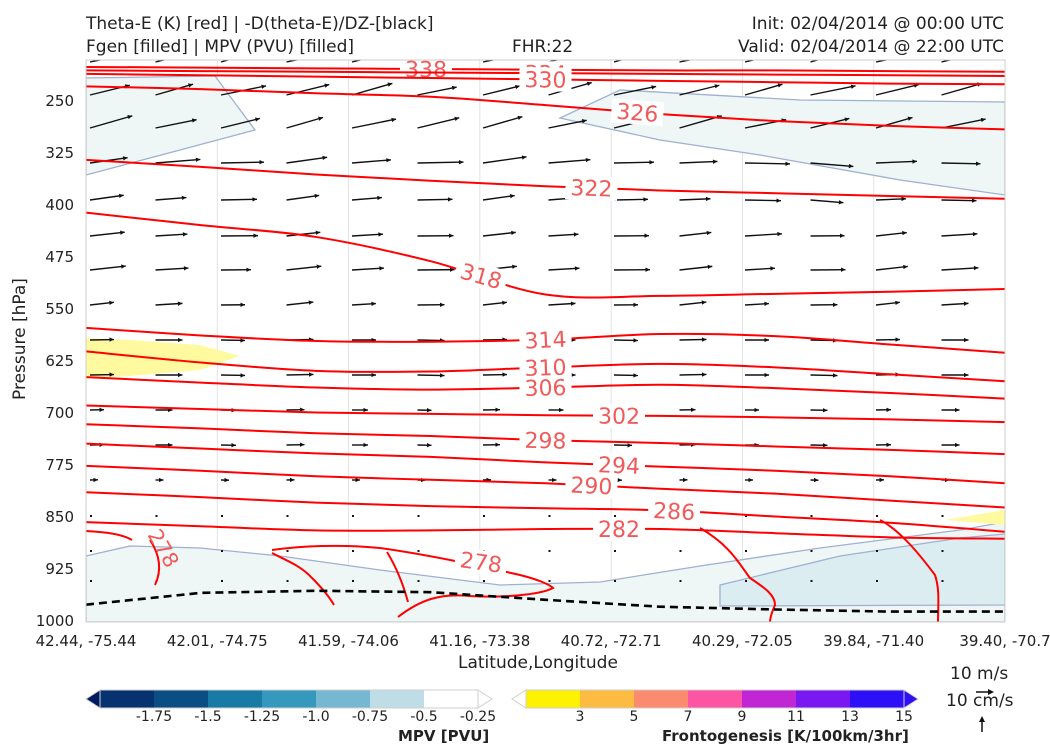  I want to click on theta-e-label-286: 286, so click(673, 512).